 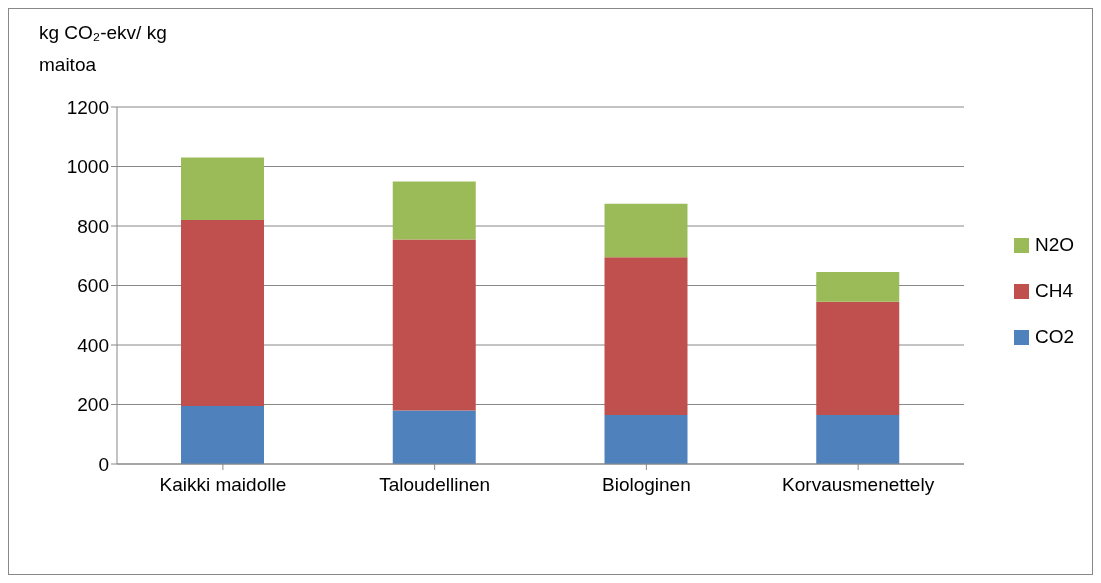 What do you see at coordinates (93, 405) in the screenshot?
I see `y-tick-label: 200` at bounding box center [93, 405].